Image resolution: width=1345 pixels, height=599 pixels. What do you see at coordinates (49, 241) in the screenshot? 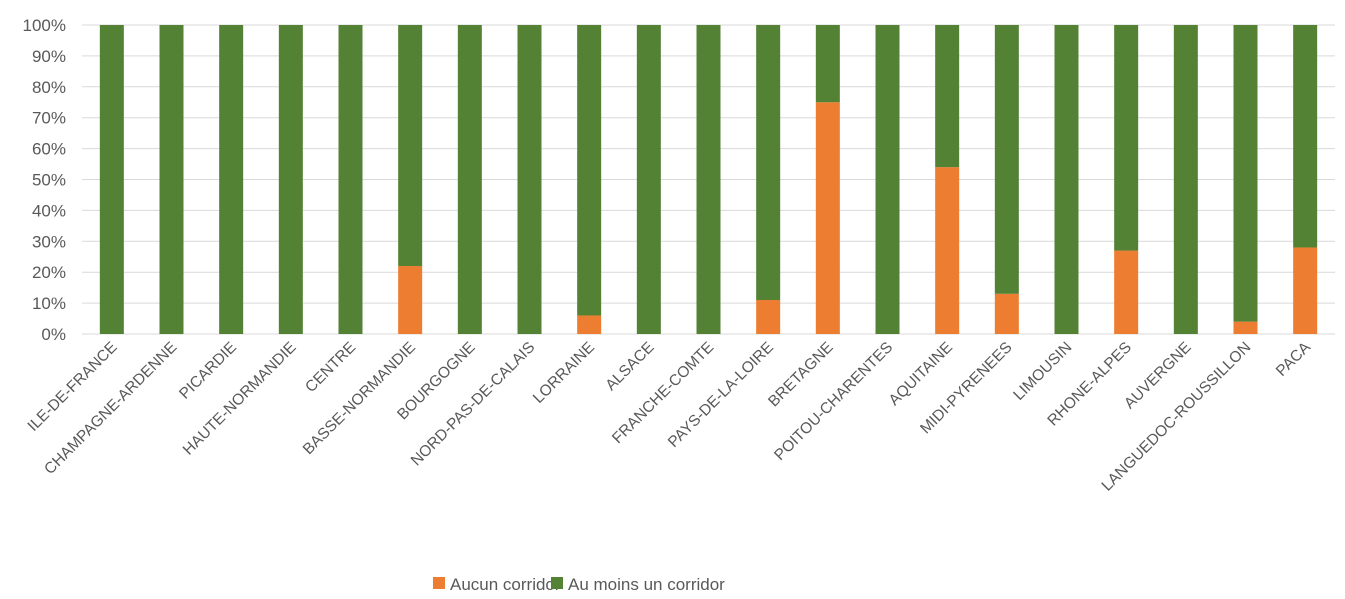
I see `y-tick-label: 30%` at bounding box center [49, 241].